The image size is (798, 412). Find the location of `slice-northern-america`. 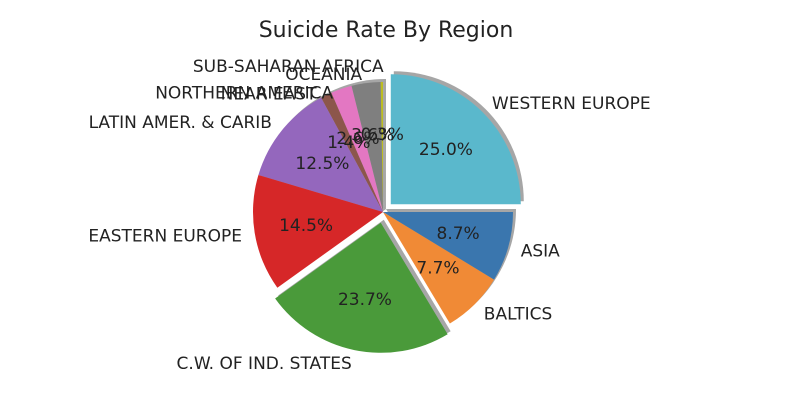

slice-northern-america is located at coordinates (357, 148).